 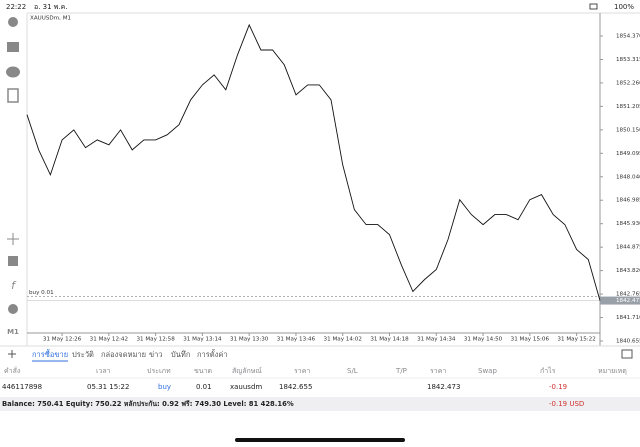 What do you see at coordinates (164, 387) in the screenshot?
I see `order-type: buy` at bounding box center [164, 387].